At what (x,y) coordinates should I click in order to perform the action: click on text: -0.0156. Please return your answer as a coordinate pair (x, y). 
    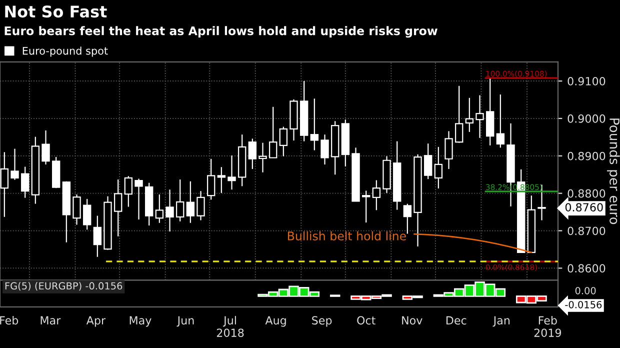
    Looking at the image, I should click on (583, 304).